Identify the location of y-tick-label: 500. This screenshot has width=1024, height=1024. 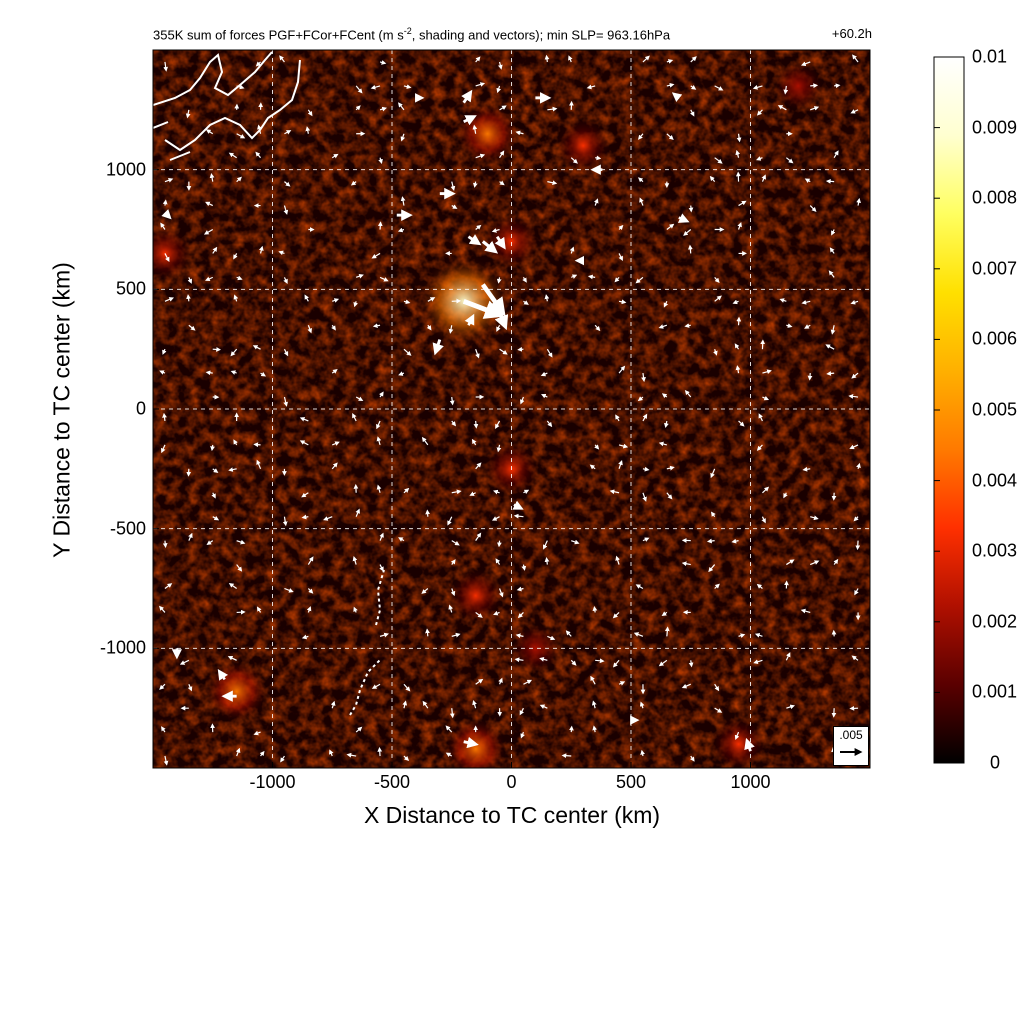
(130, 288).